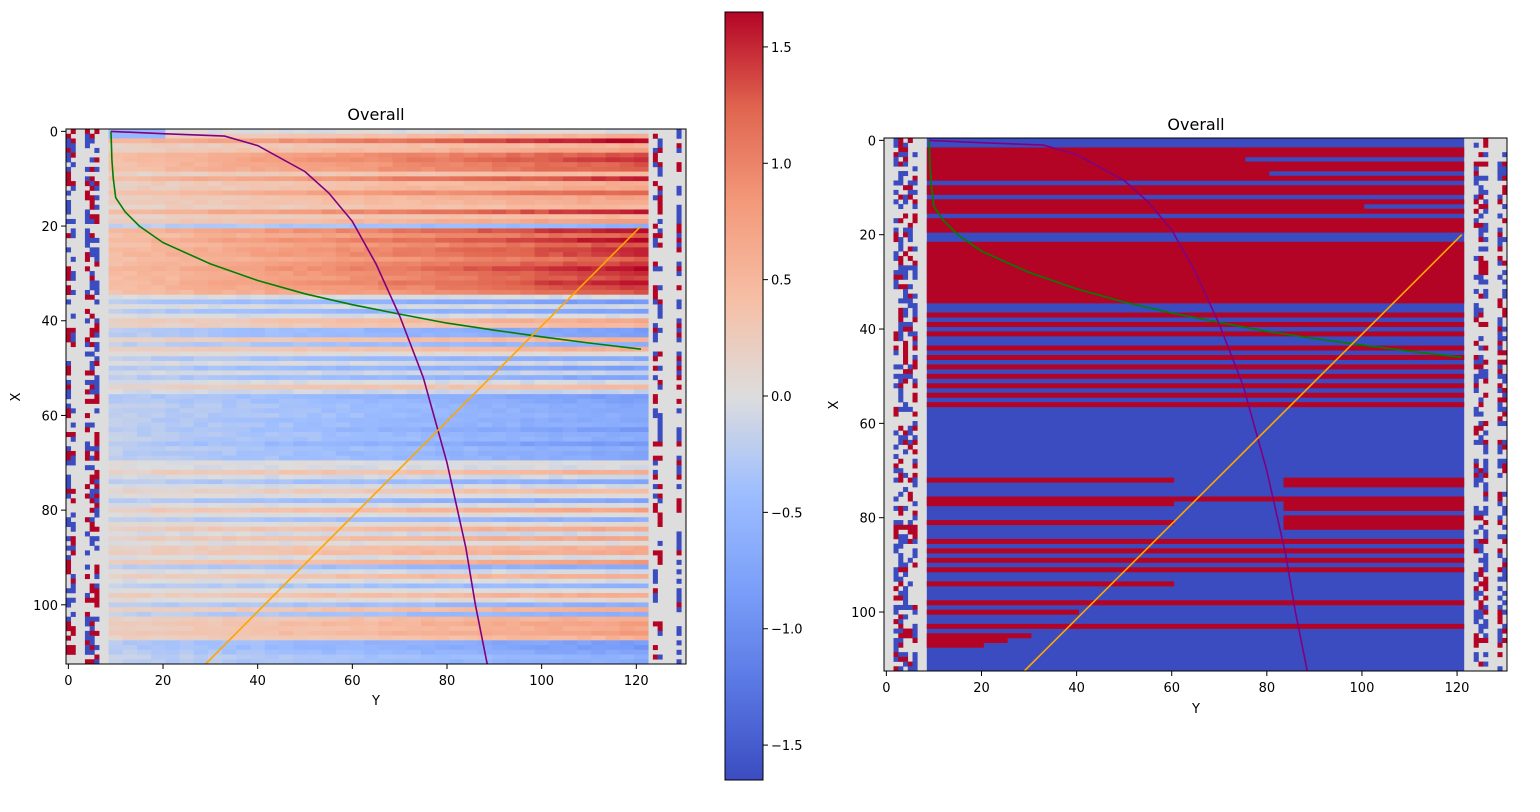 This screenshot has height=812, width=1540. I want to click on colorbar-tick-label: −1.5, so click(787, 746).